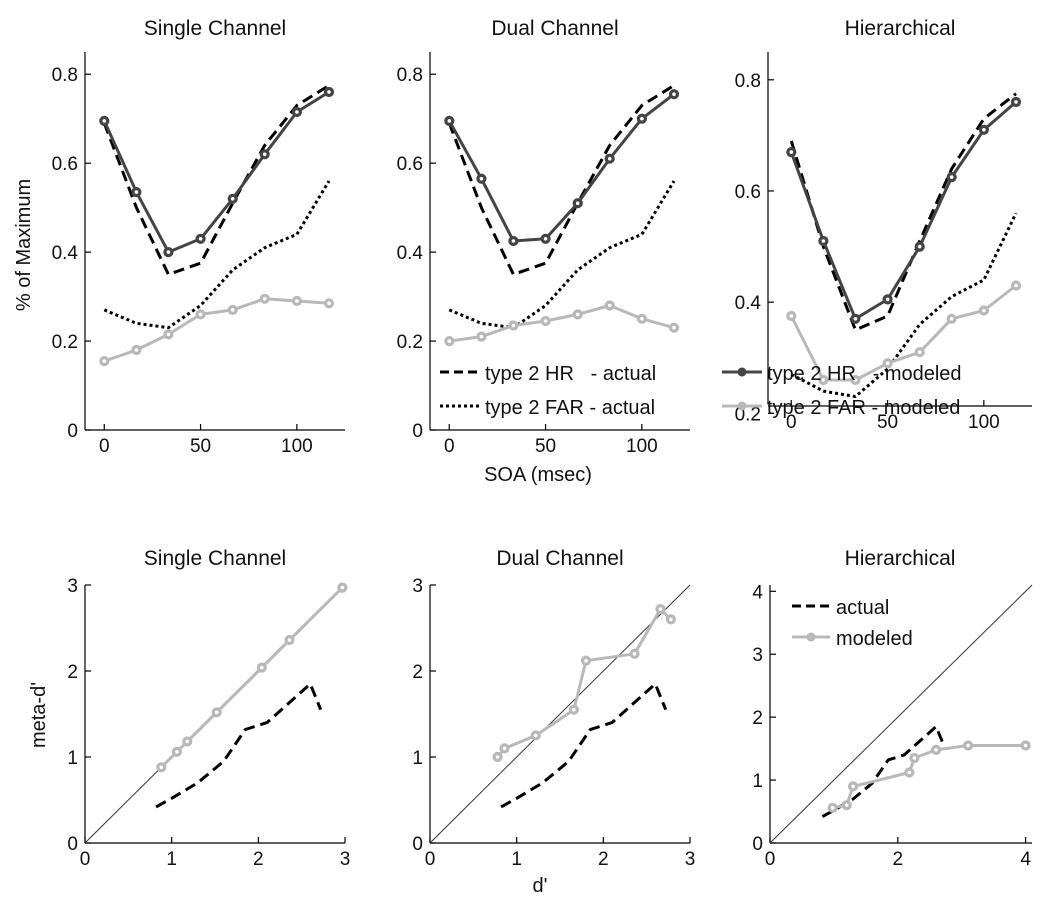 Image resolution: width=1040 pixels, height=900 pixels. Describe the element at coordinates (690, 859) in the screenshot. I see `x-tick-label: 3` at that location.